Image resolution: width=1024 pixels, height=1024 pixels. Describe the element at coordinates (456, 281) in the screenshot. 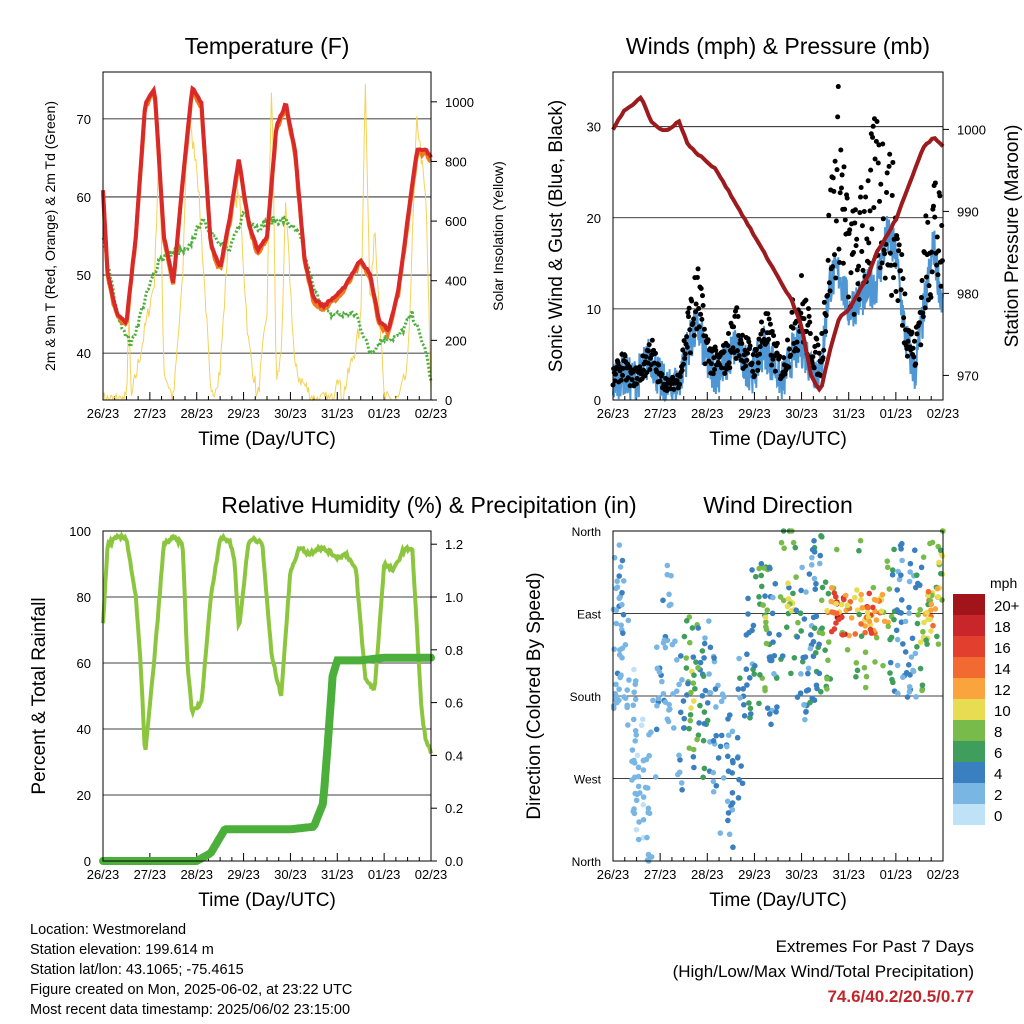

I see `temp-ytick-right: 400` at that location.